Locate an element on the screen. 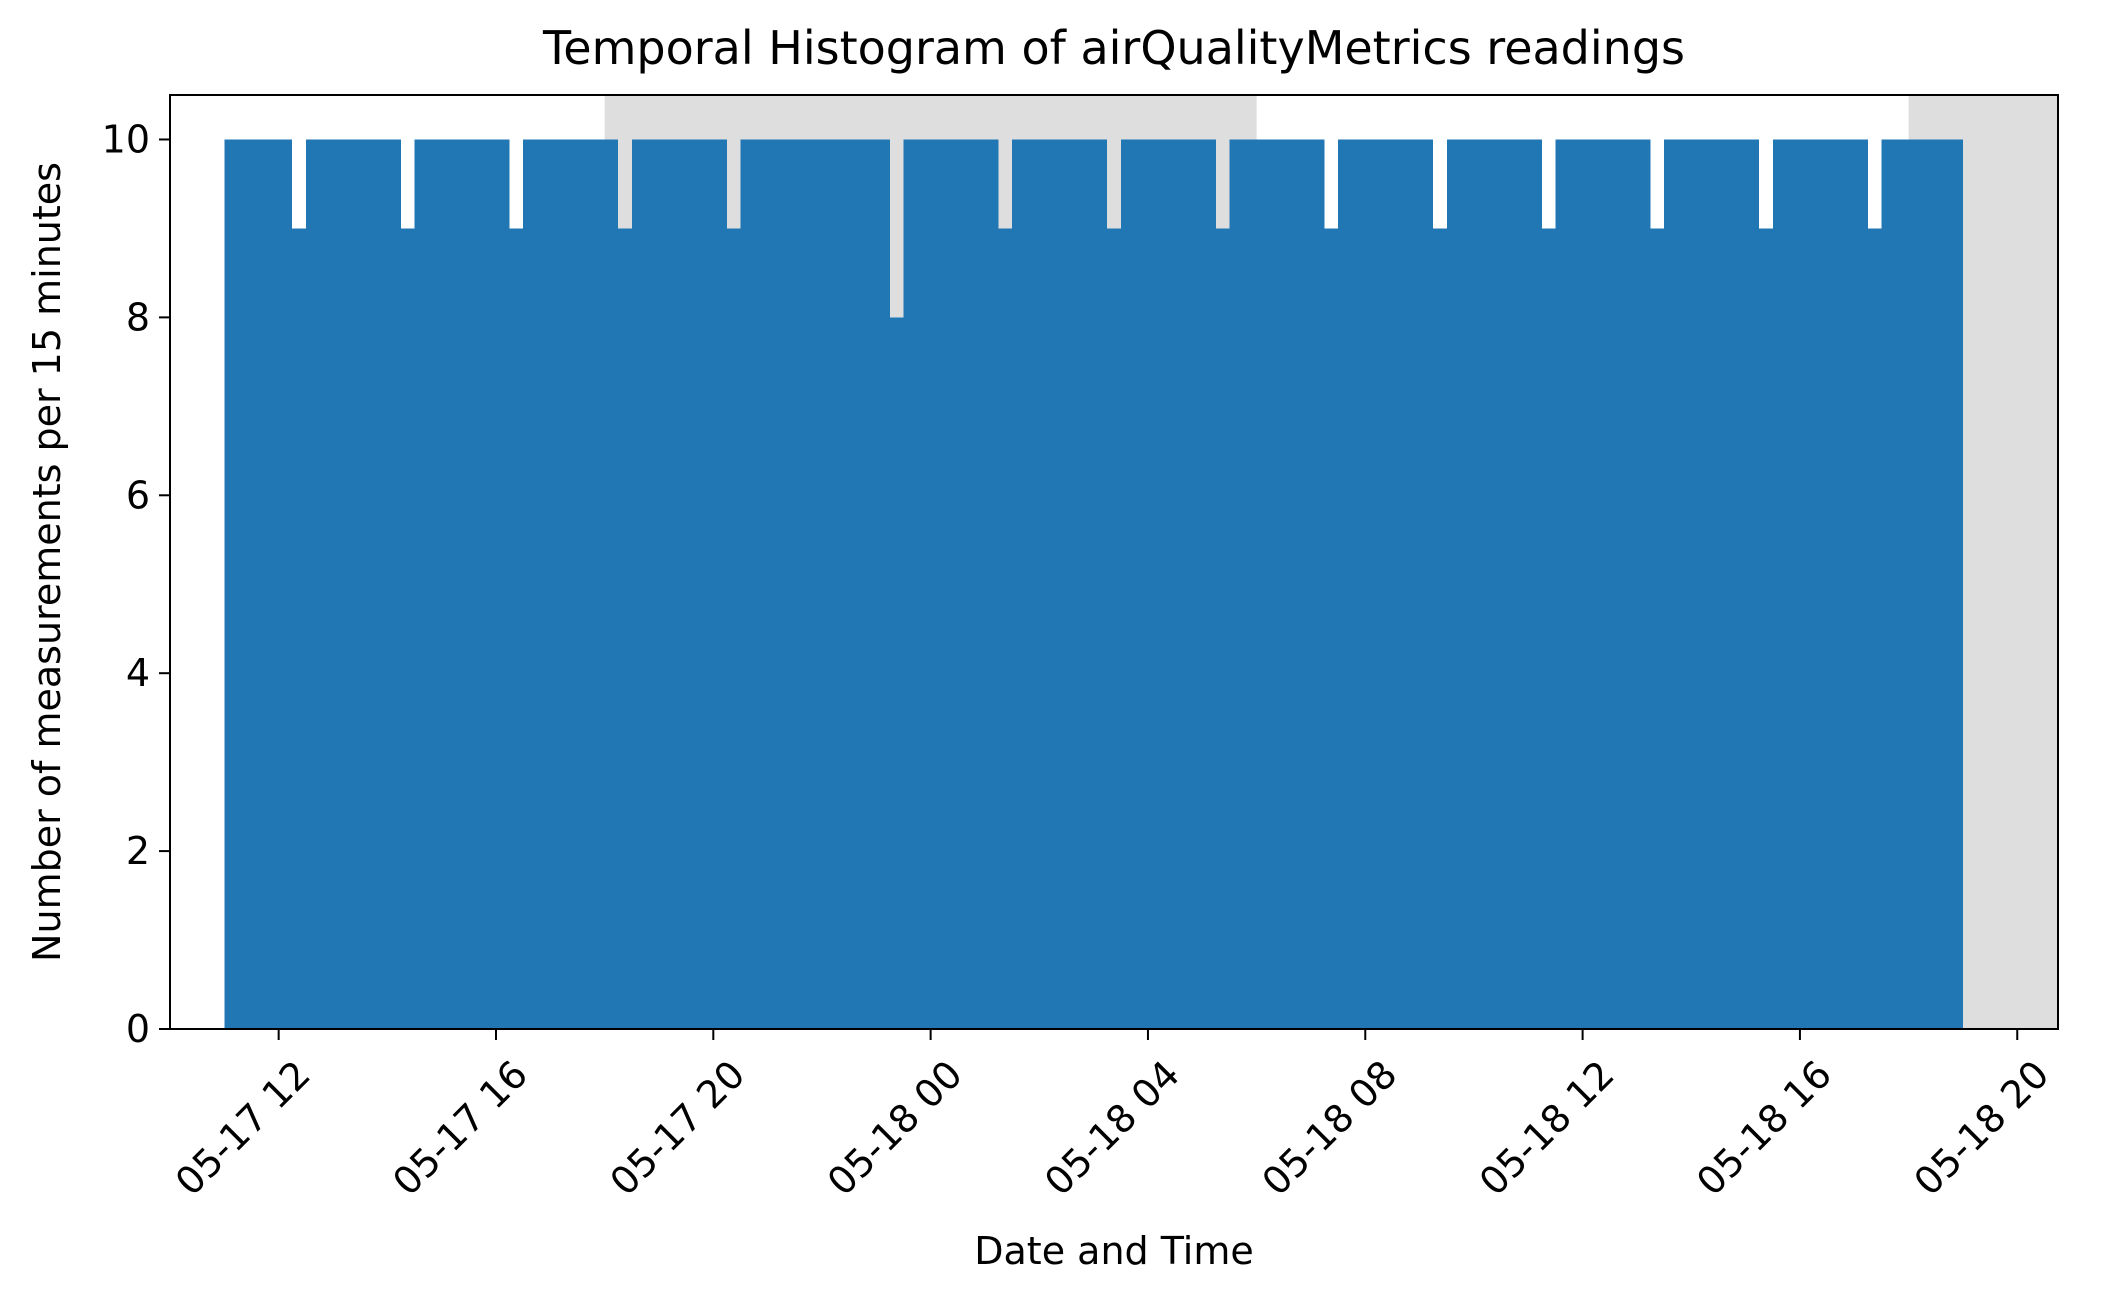 This screenshot has height=1297, width=2111. y-ticks: 0 2 4 6 8 10 is located at coordinates (136, 584).